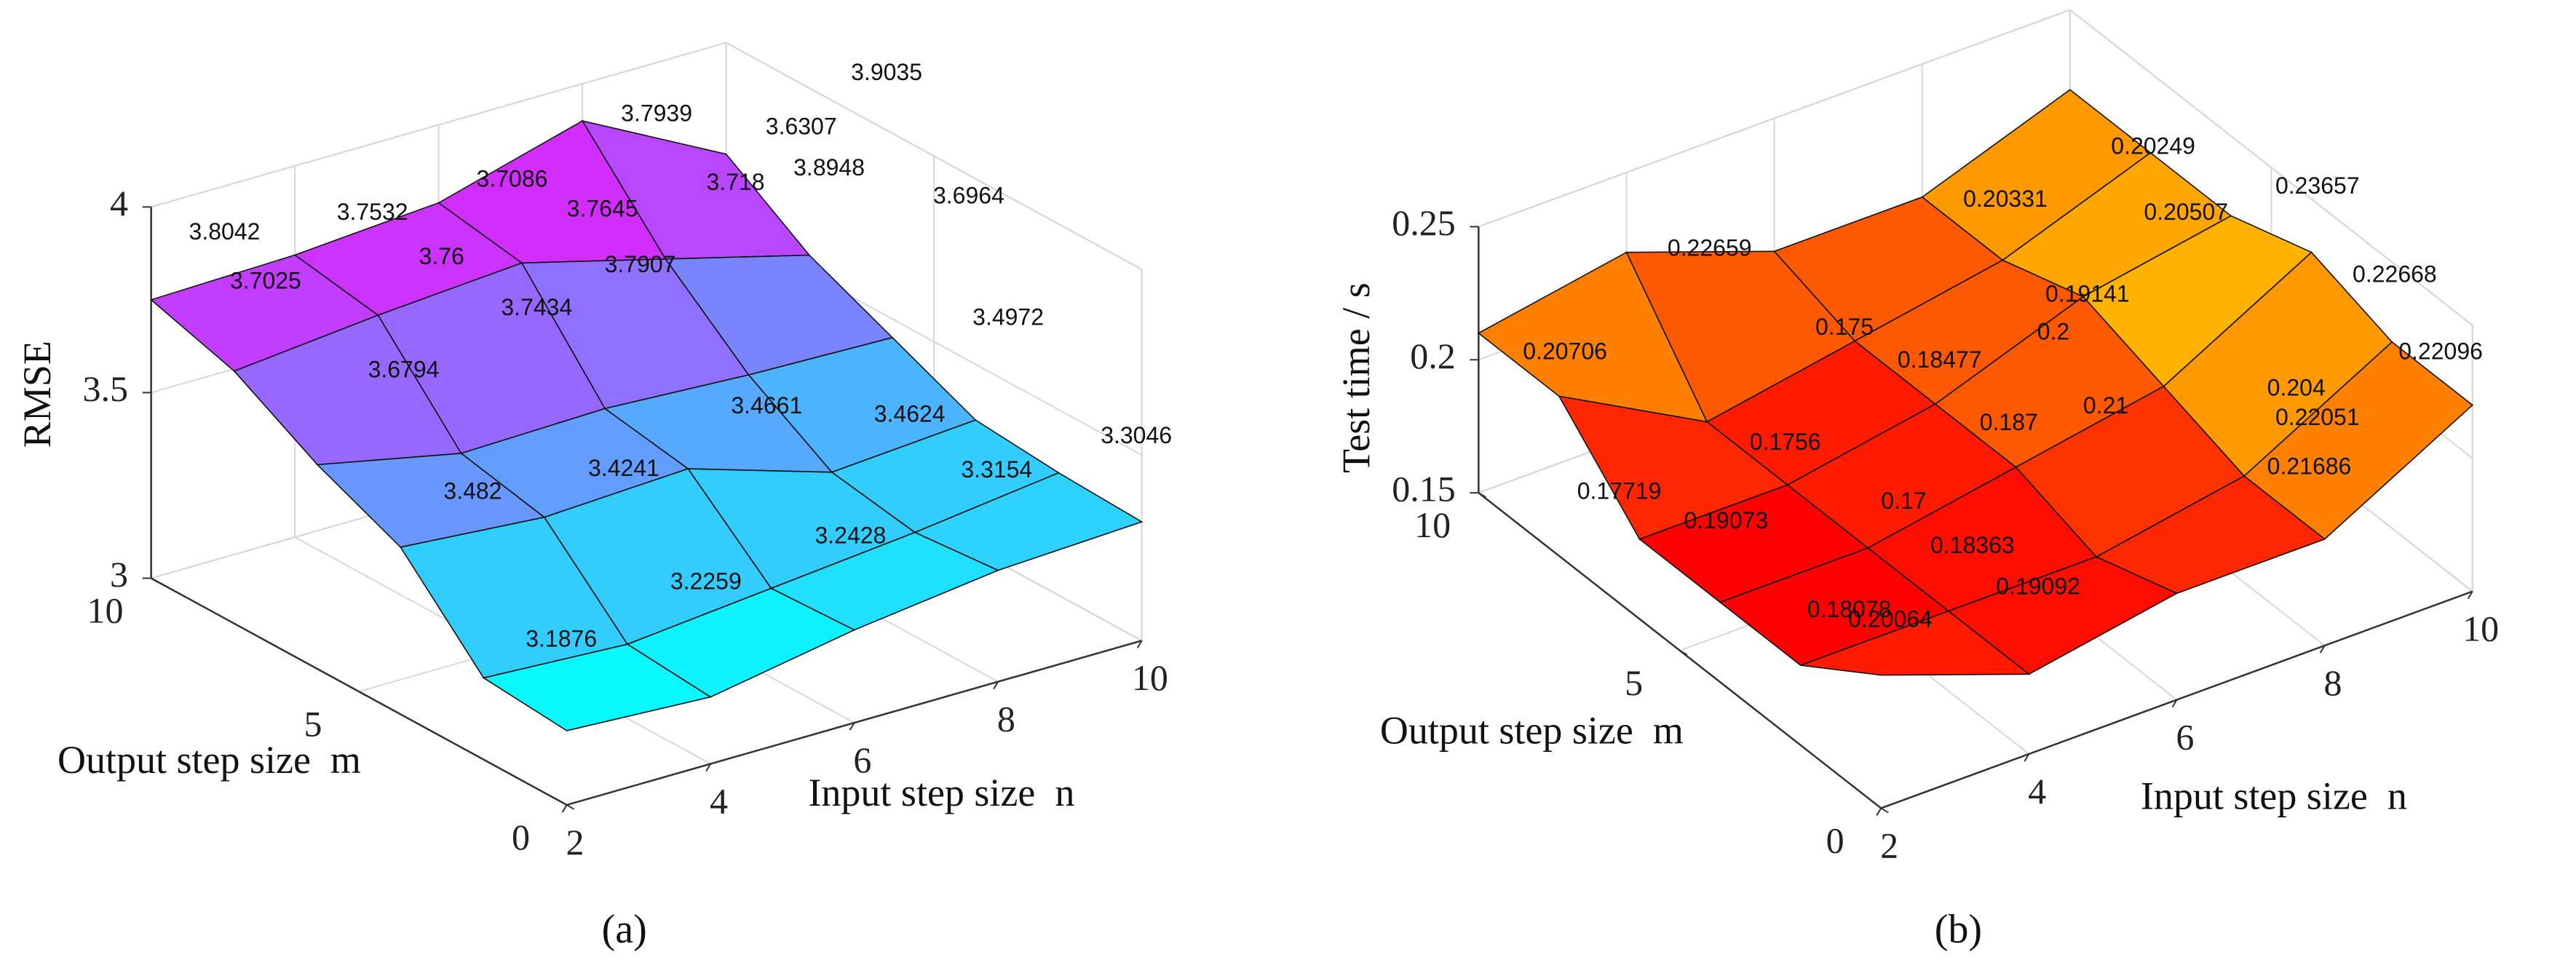  Describe the element at coordinates (1903, 501) in the screenshot. I see `data-label: 0.17` at that location.